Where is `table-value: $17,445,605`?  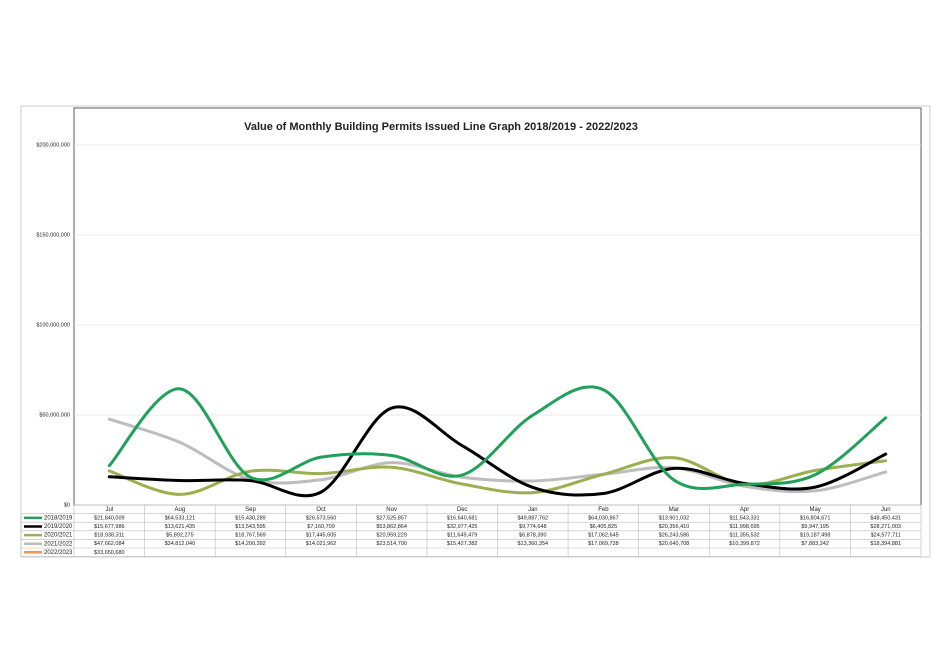 table-value: $17,445,605 is located at coordinates (321, 536).